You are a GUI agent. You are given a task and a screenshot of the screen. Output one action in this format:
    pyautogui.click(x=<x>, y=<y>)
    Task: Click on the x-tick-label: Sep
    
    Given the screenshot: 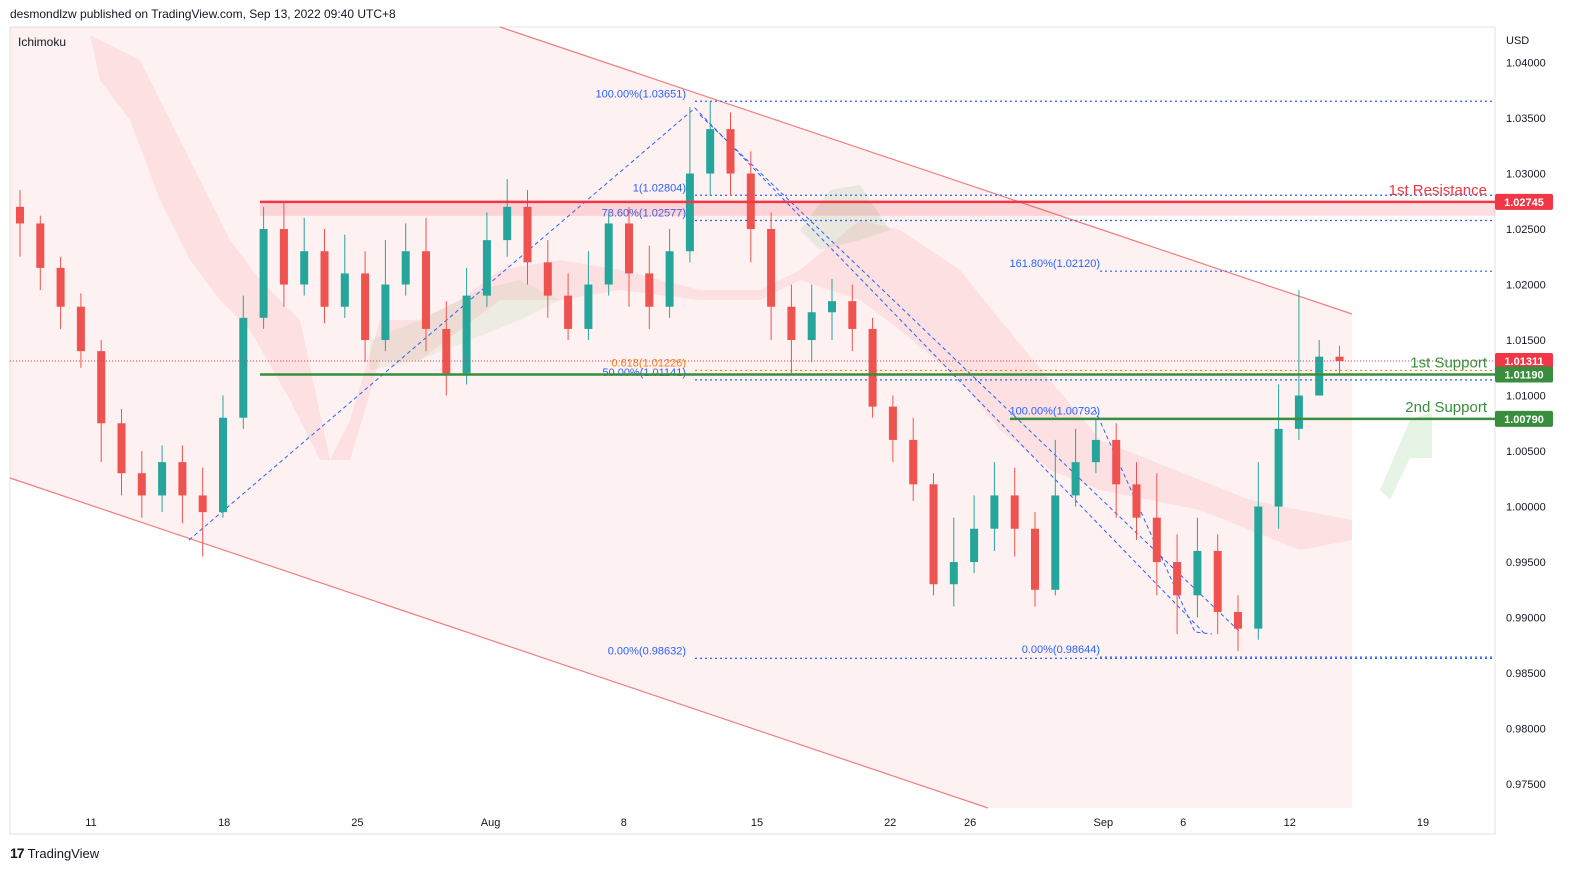 What is the action you would take?
    pyautogui.click(x=1104, y=823)
    